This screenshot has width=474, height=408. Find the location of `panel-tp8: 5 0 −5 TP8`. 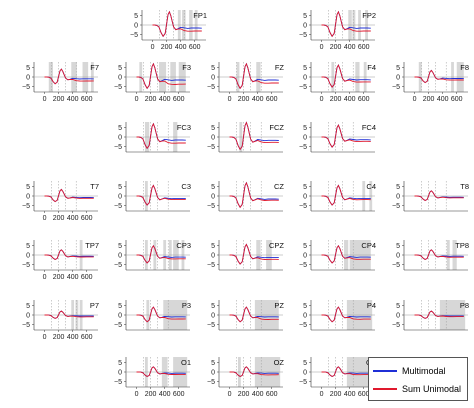

panel-tp8: 5 0 −5 TP8 is located at coordinates (430, 255).